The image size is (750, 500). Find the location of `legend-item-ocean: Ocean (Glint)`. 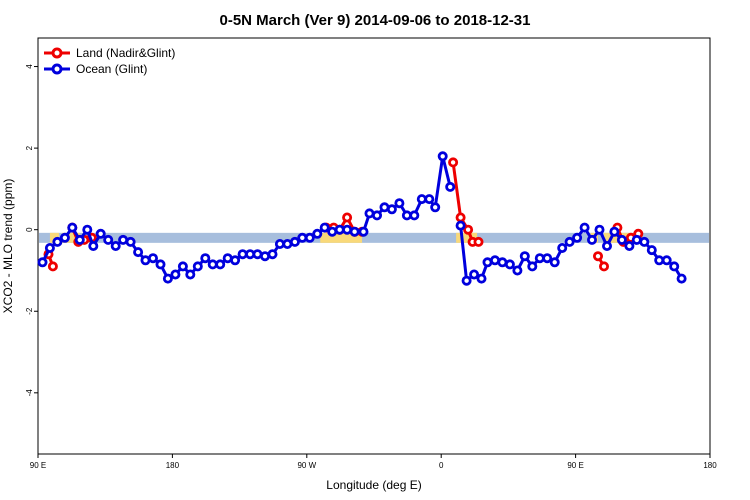

legend-item-ocean: Ocean (Glint) is located at coordinates (95, 69).